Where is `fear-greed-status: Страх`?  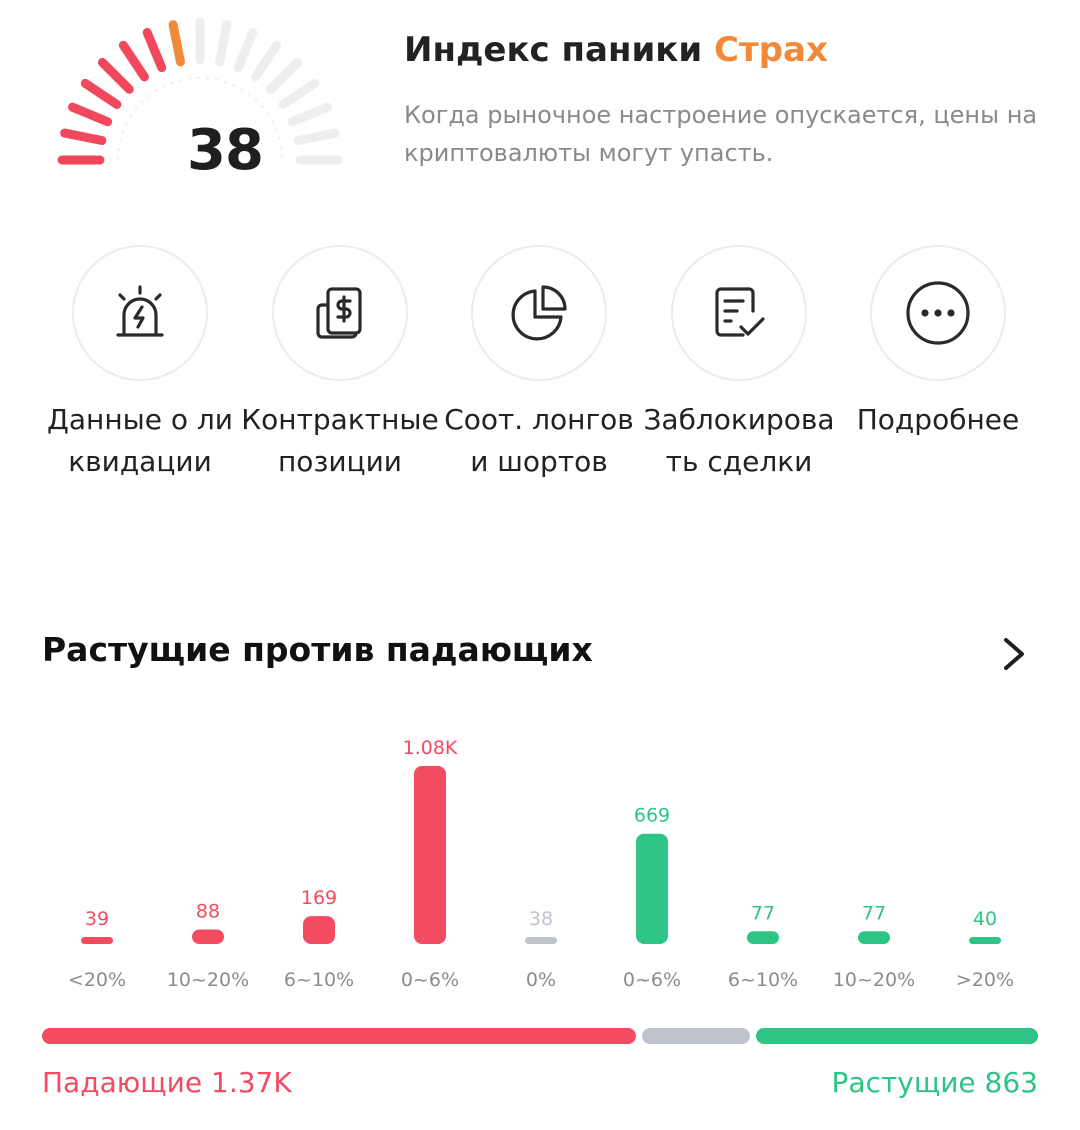 fear-greed-status: Страх is located at coordinates (771, 50).